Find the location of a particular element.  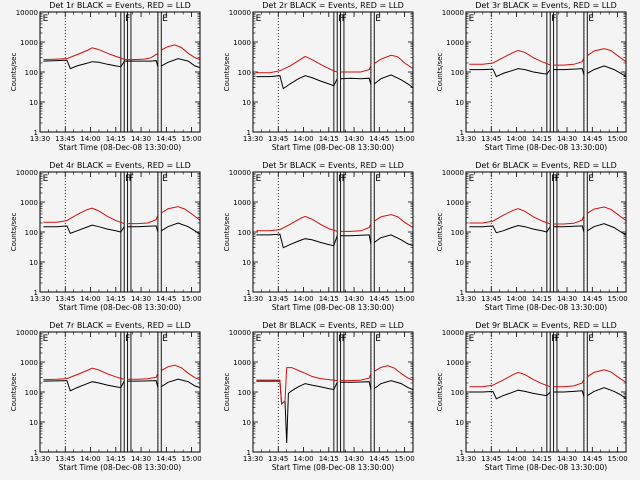

panel-title: Det 4r BLACK = Events, RED = LLD is located at coordinates (120, 165).